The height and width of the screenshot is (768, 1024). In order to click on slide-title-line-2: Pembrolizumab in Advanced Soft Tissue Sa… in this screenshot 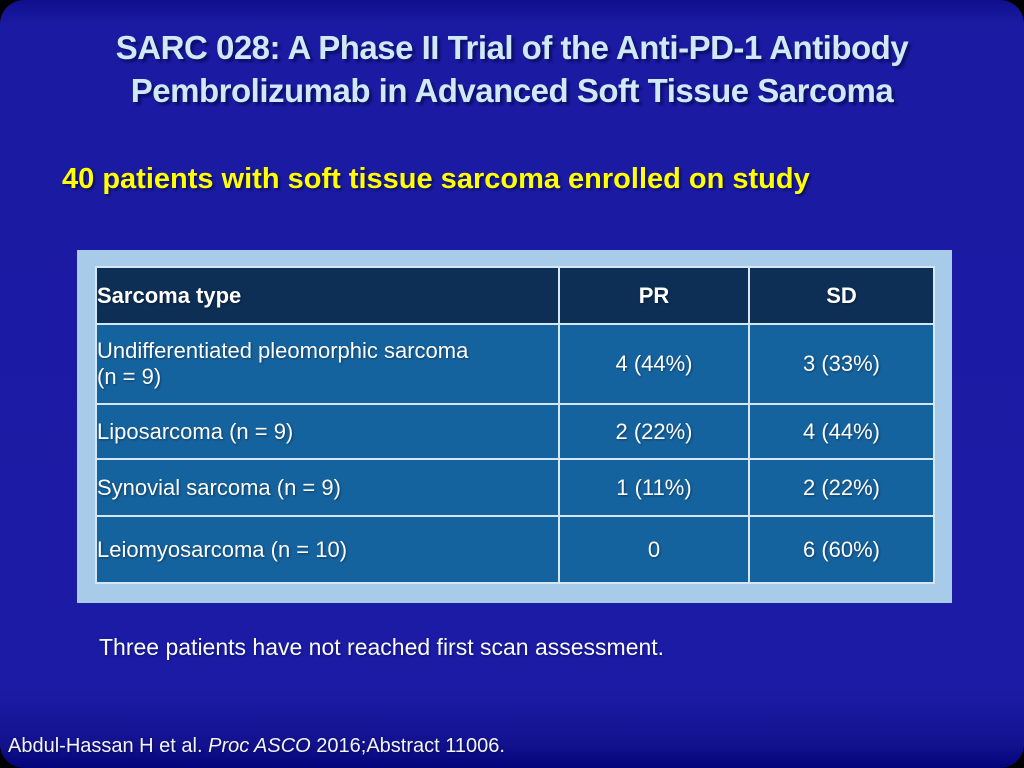, I will do `click(512, 90)`.